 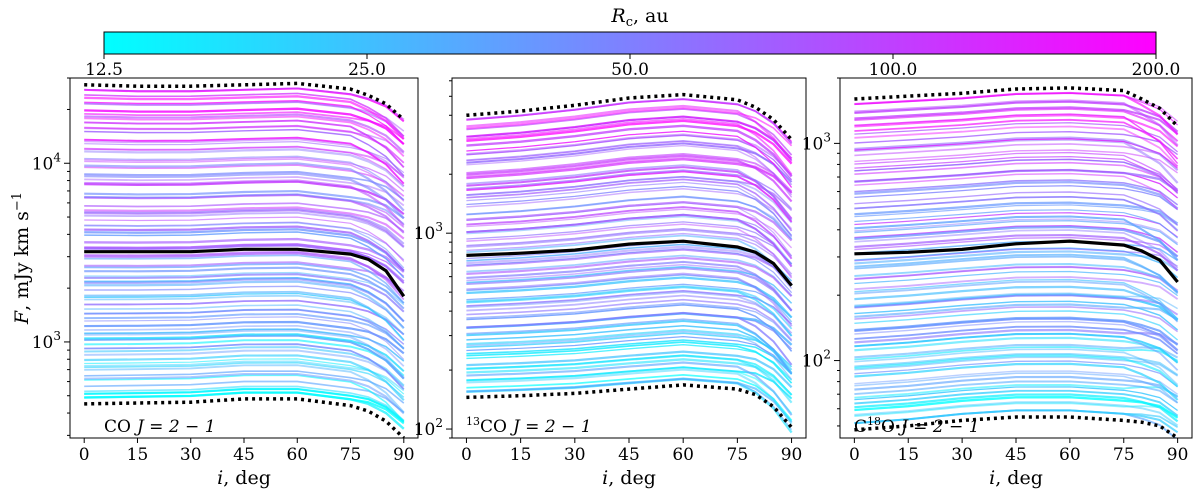 What do you see at coordinates (367, 70) in the screenshot?
I see `colorbar-tick-label: 25.0` at bounding box center [367, 70].